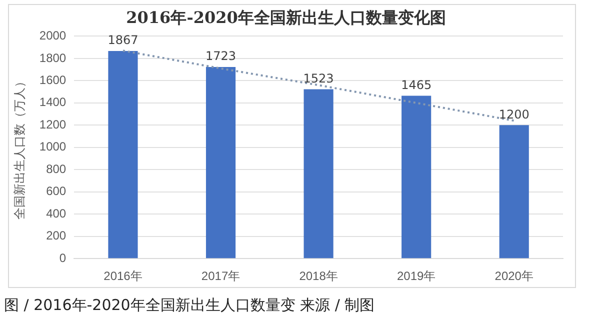 This screenshot has width=606, height=328. What do you see at coordinates (514, 276) in the screenshot?
I see `x-tick-label: 2020年` at bounding box center [514, 276].